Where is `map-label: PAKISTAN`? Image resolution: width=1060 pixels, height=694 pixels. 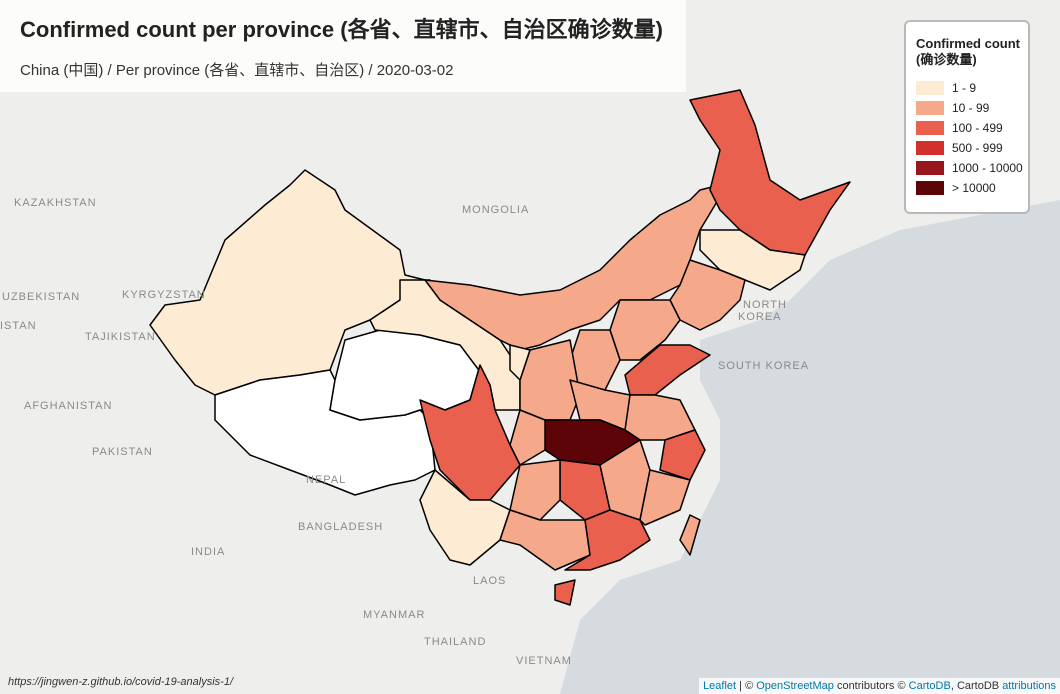
map-label: PAKISTAN is located at coordinates (122, 452).